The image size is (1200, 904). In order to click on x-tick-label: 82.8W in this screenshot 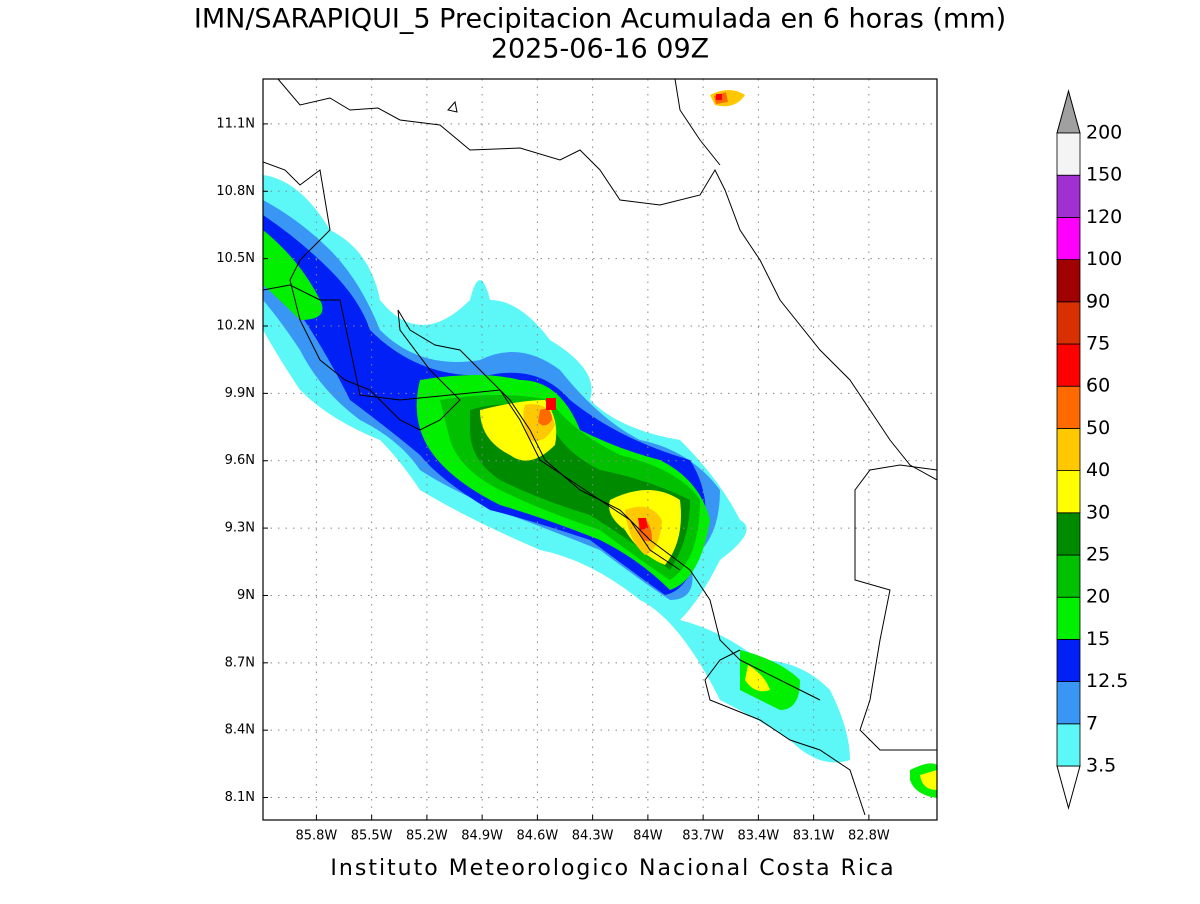, I will do `click(869, 836)`.